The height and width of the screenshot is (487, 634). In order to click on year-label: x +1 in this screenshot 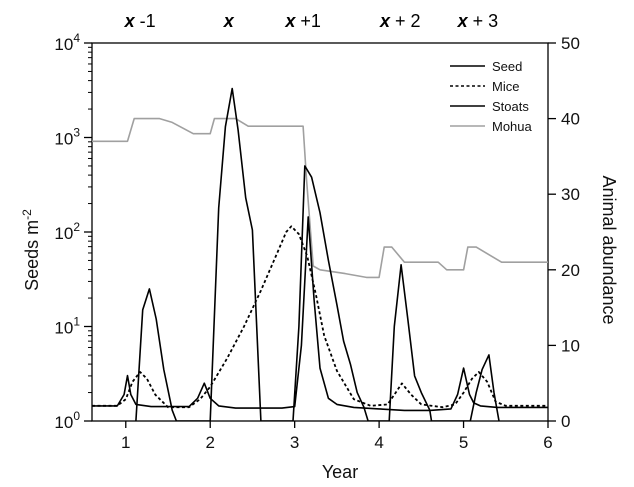, I will do `click(302, 21)`.